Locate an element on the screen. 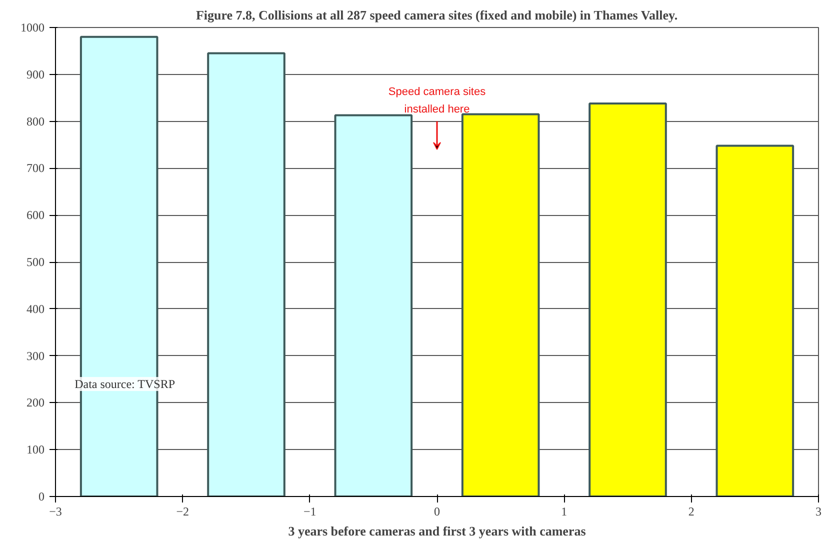 This screenshot has width=828, height=541. y-tick-label: 0 is located at coordinates (41, 497).